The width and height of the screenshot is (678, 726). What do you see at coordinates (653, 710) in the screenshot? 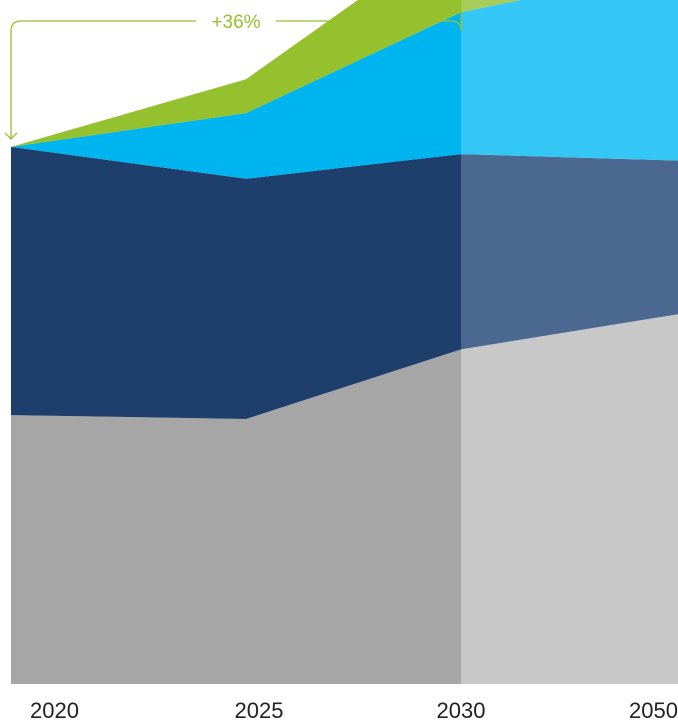
I see `x-tick-label-2050: 2050` at bounding box center [653, 710].